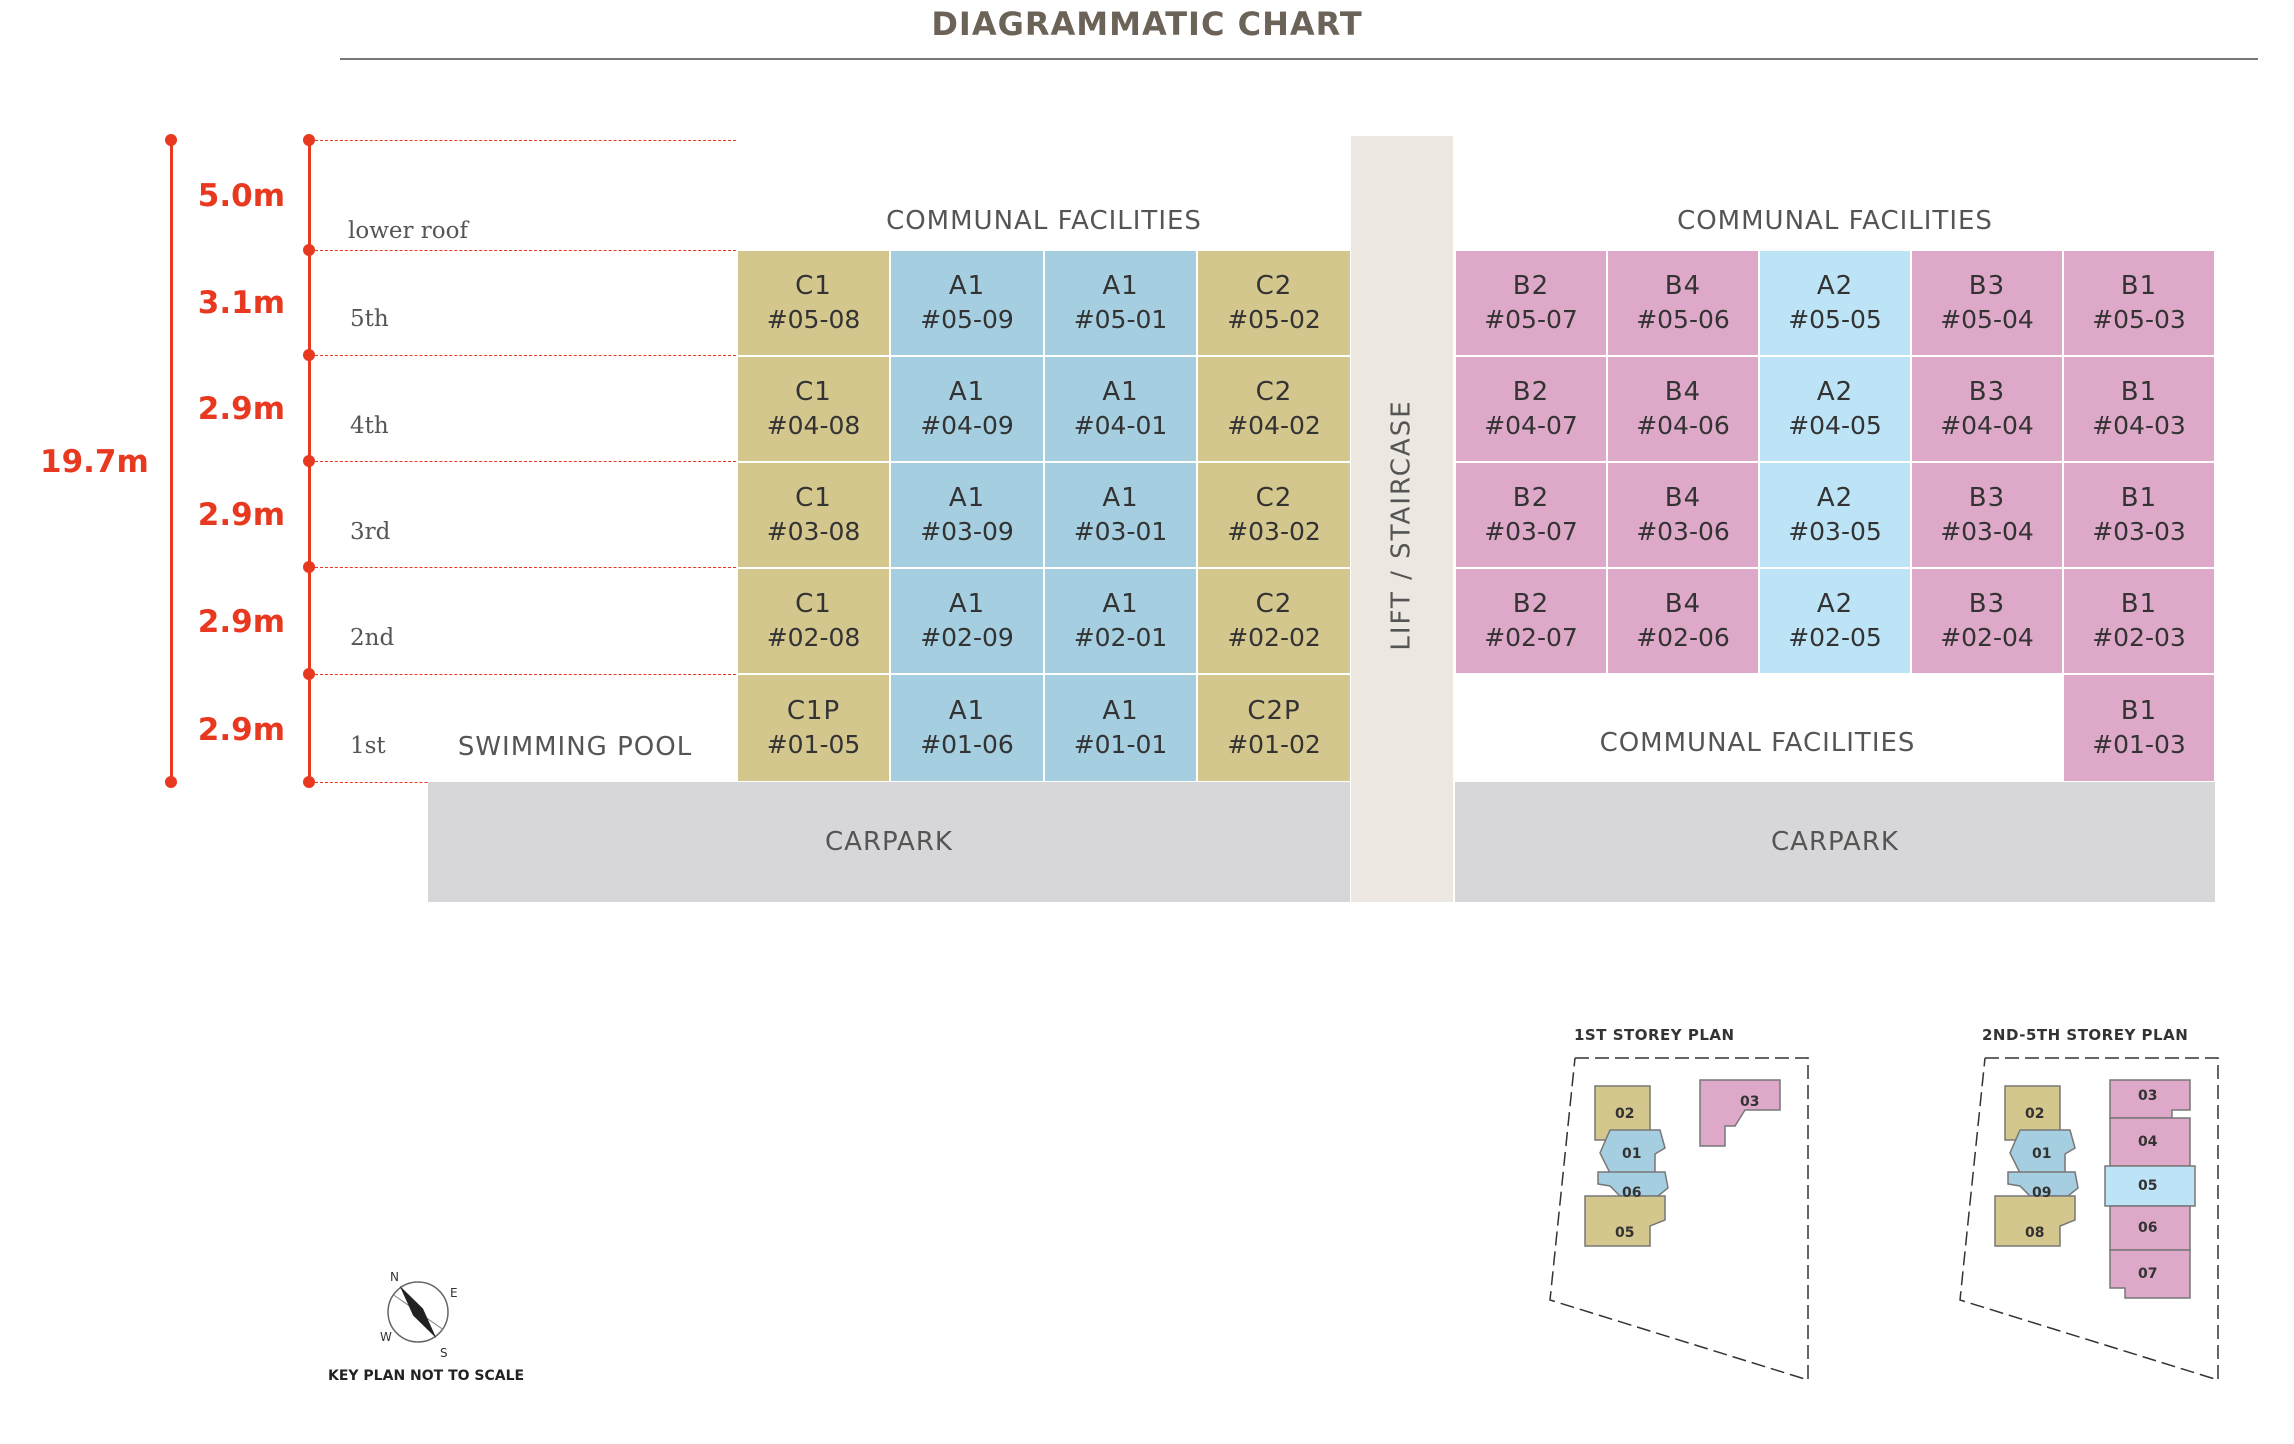 This screenshot has height=1444, width=2294. I want to click on unit-number: #04-03, so click(2139, 425).